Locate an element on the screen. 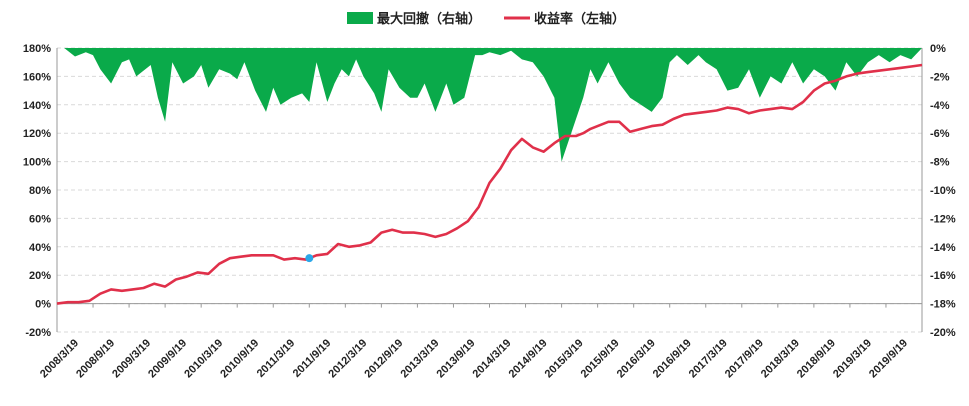  right-tick-label: -4% is located at coordinates (940, 106).